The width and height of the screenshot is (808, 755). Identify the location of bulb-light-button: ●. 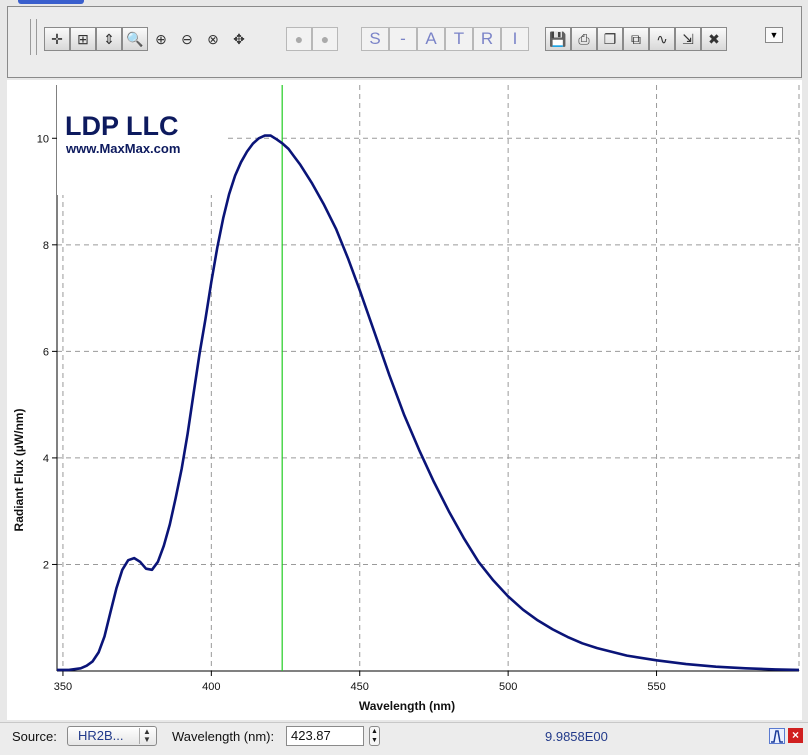
(325, 39).